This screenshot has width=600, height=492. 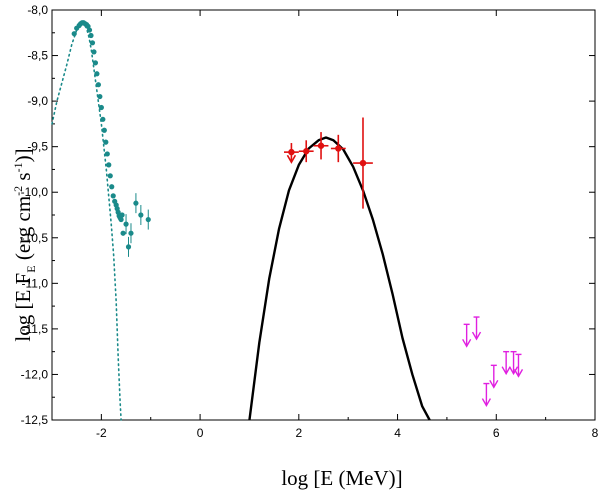 I want to click on y-tick-label: -11,5, so click(x=35, y=329).